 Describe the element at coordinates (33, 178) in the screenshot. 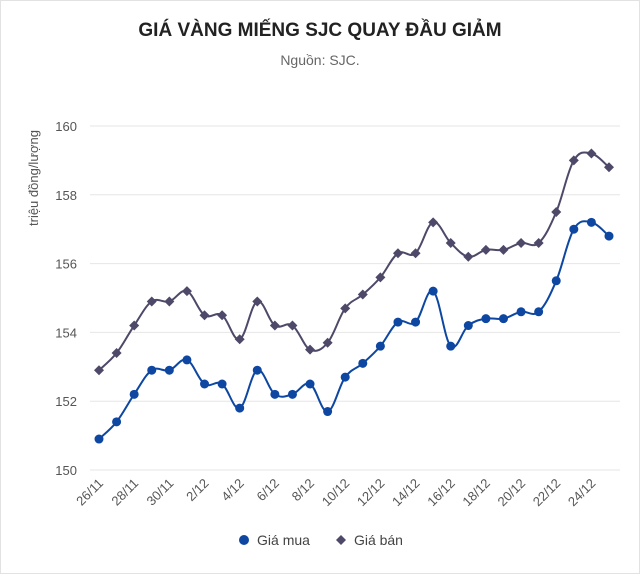

I see `y-axis-label: triệu đồng/lượng` at that location.